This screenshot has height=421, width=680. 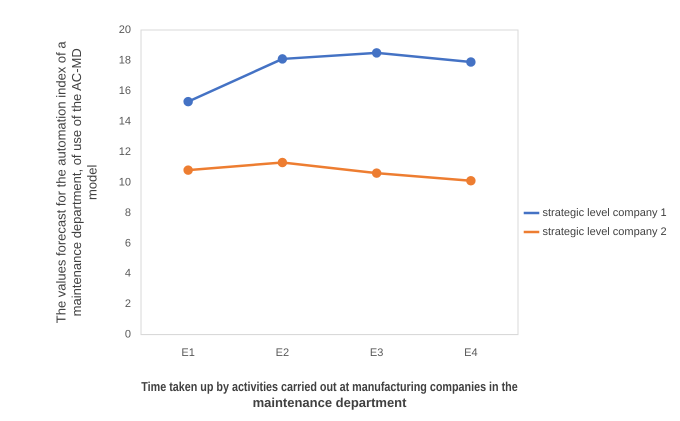 What do you see at coordinates (377, 353) in the screenshot?
I see `x-tick-label: E3` at bounding box center [377, 353].